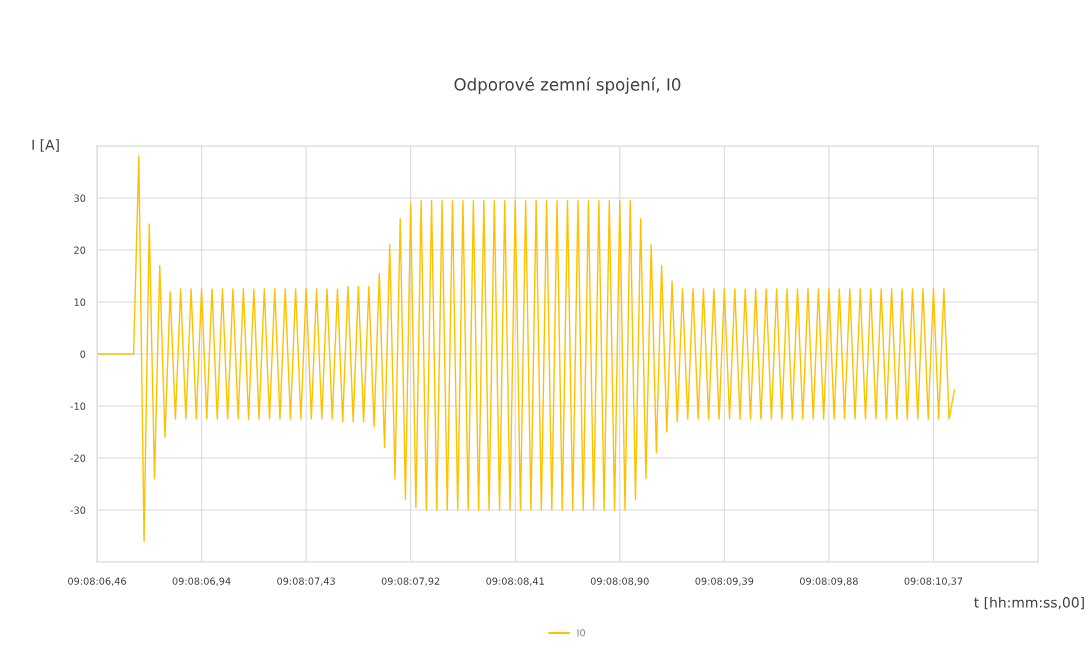 This screenshot has height=655, width=1089. Describe the element at coordinates (97, 581) in the screenshot. I see `x-tick-label: 09:08:06,46` at that location.